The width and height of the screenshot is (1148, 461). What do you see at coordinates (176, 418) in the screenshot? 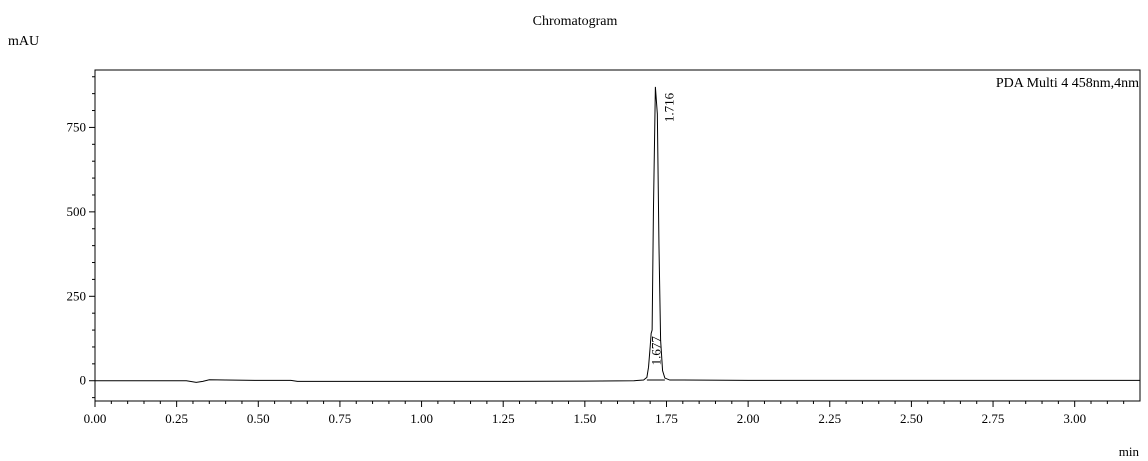
I see `x-tick-label: 0.25` at bounding box center [176, 418].